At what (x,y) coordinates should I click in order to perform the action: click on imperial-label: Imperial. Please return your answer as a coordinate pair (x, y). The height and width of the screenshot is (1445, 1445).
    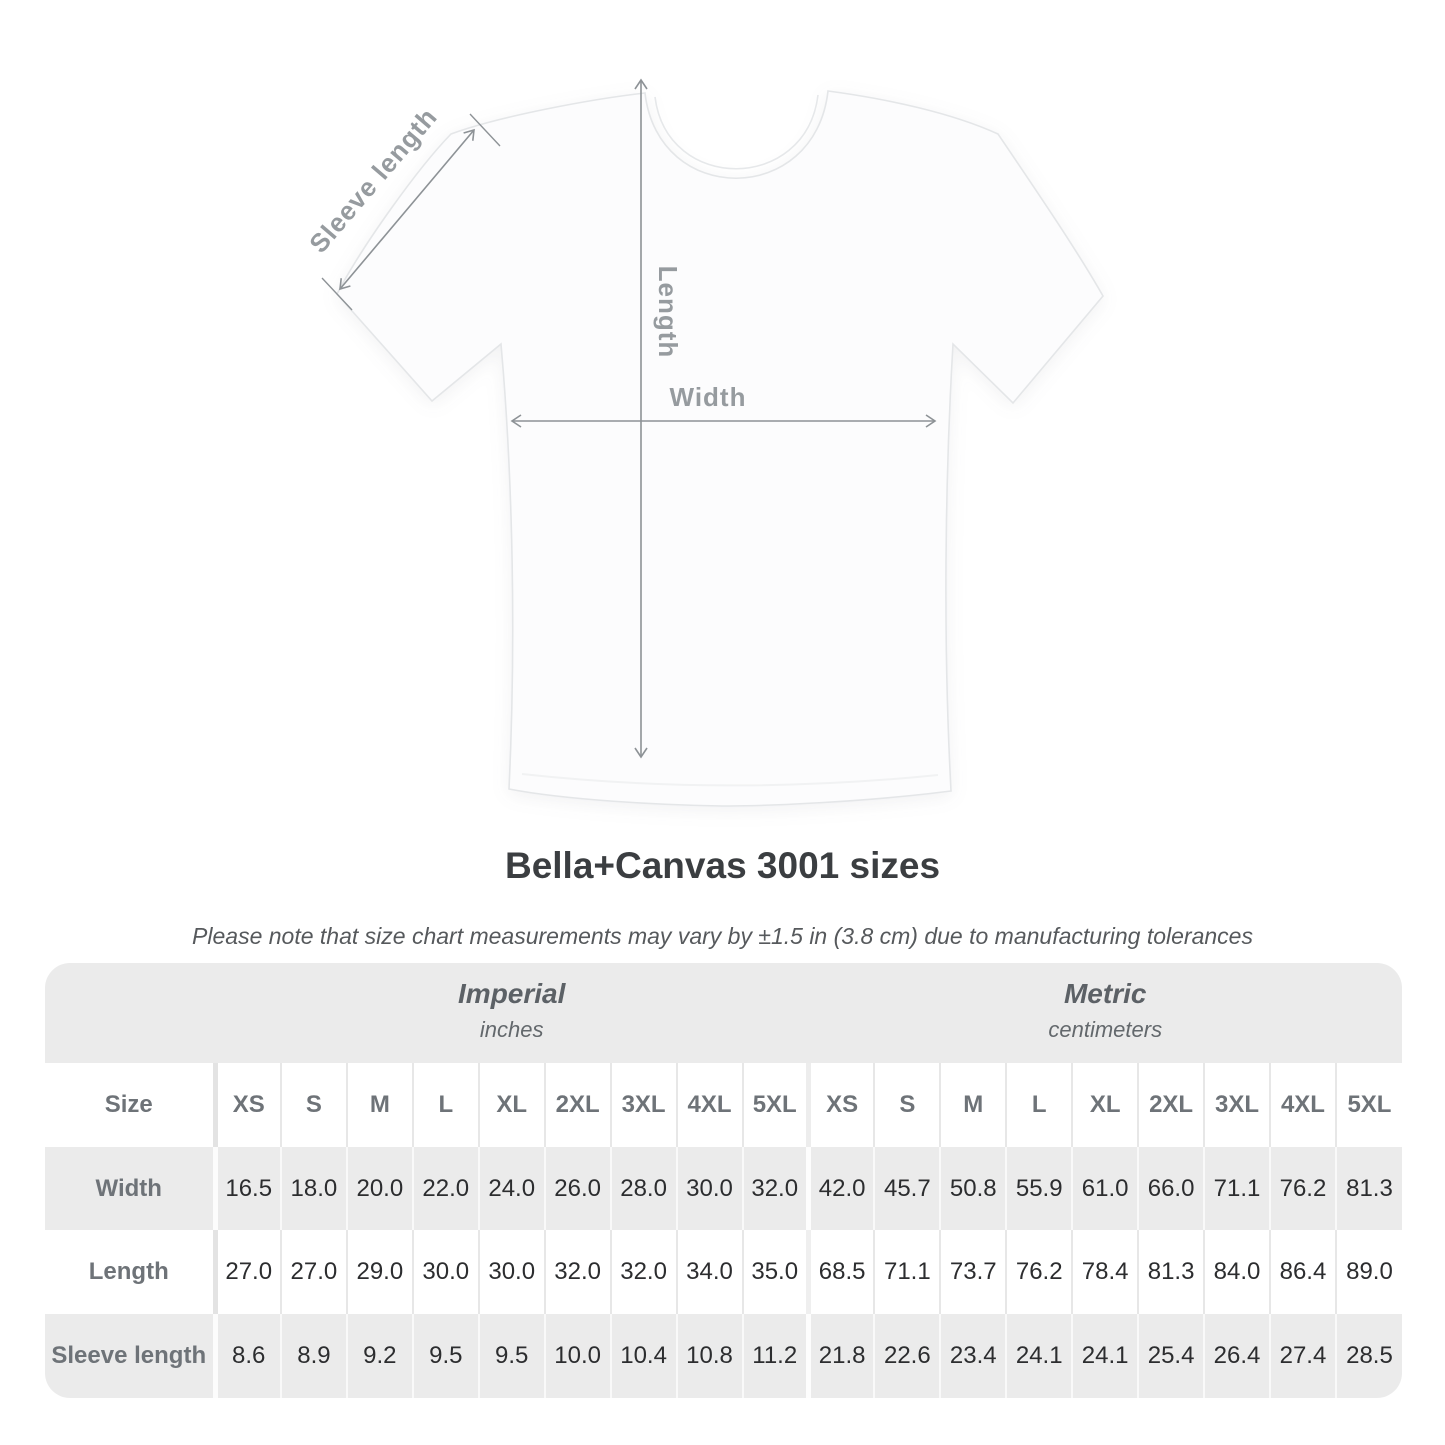
    Looking at the image, I should click on (512, 993).